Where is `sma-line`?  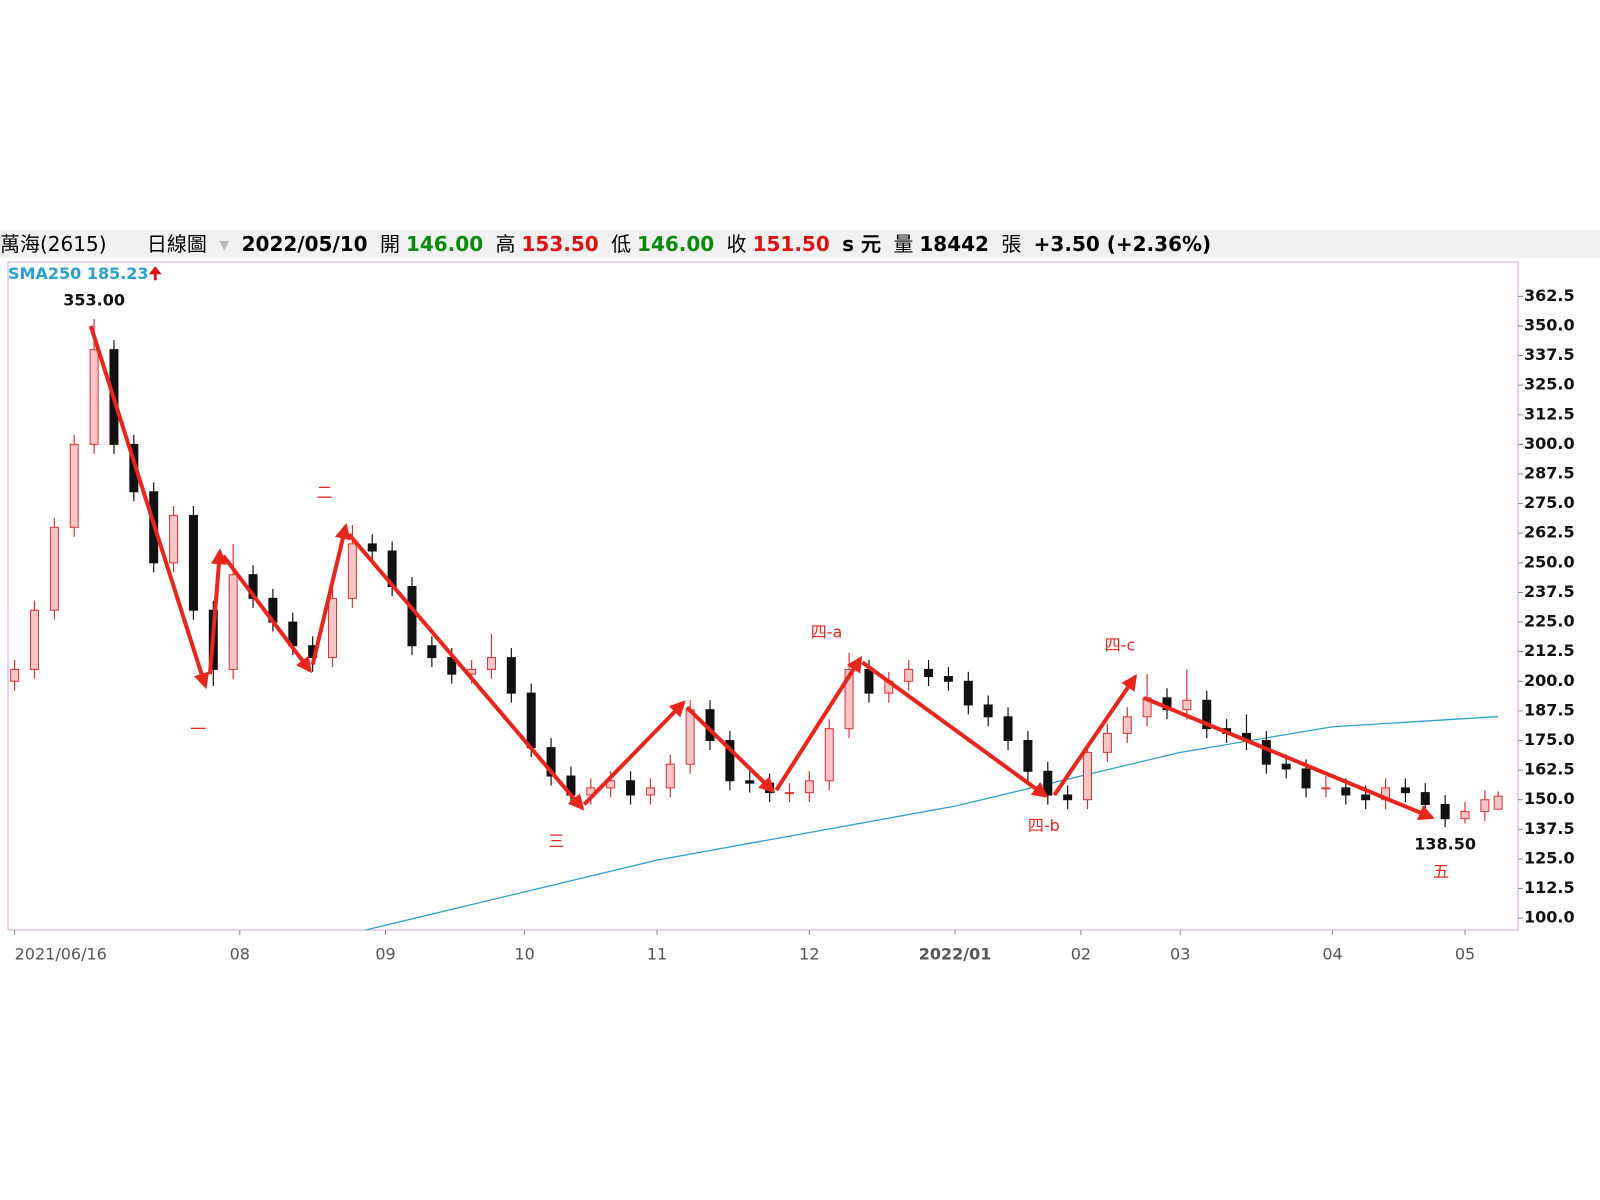 sma-line is located at coordinates (932, 823).